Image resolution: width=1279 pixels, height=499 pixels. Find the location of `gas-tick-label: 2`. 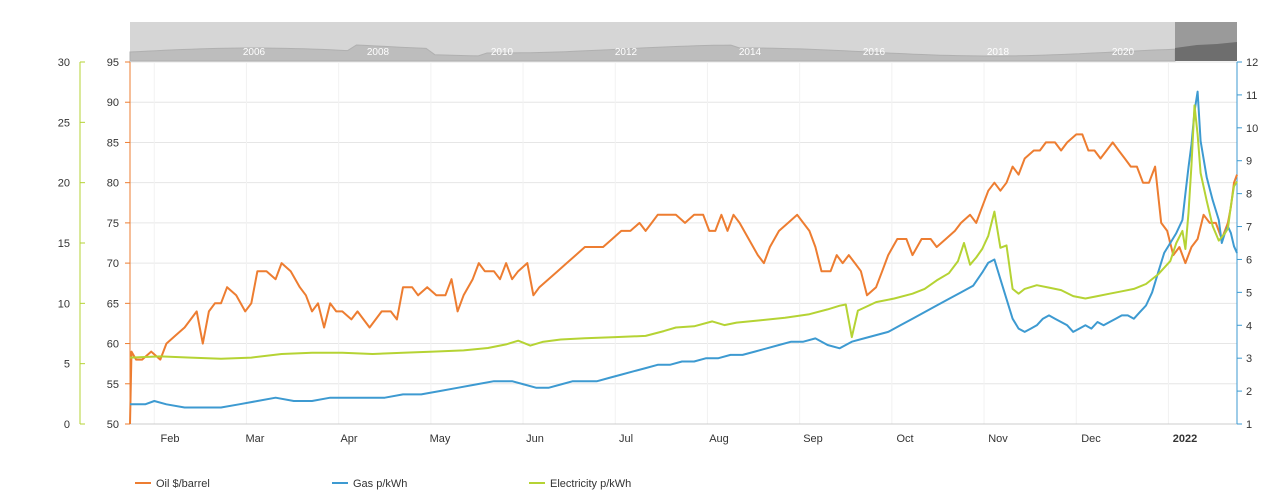

gas-tick-label: 2 is located at coordinates (1249, 392).